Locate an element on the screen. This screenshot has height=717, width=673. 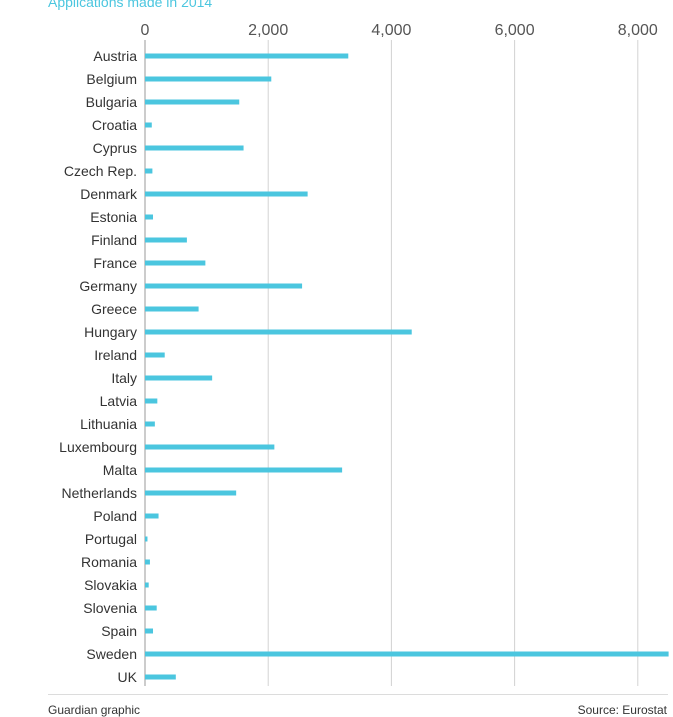
category-label: Denmark is located at coordinates (109, 194).